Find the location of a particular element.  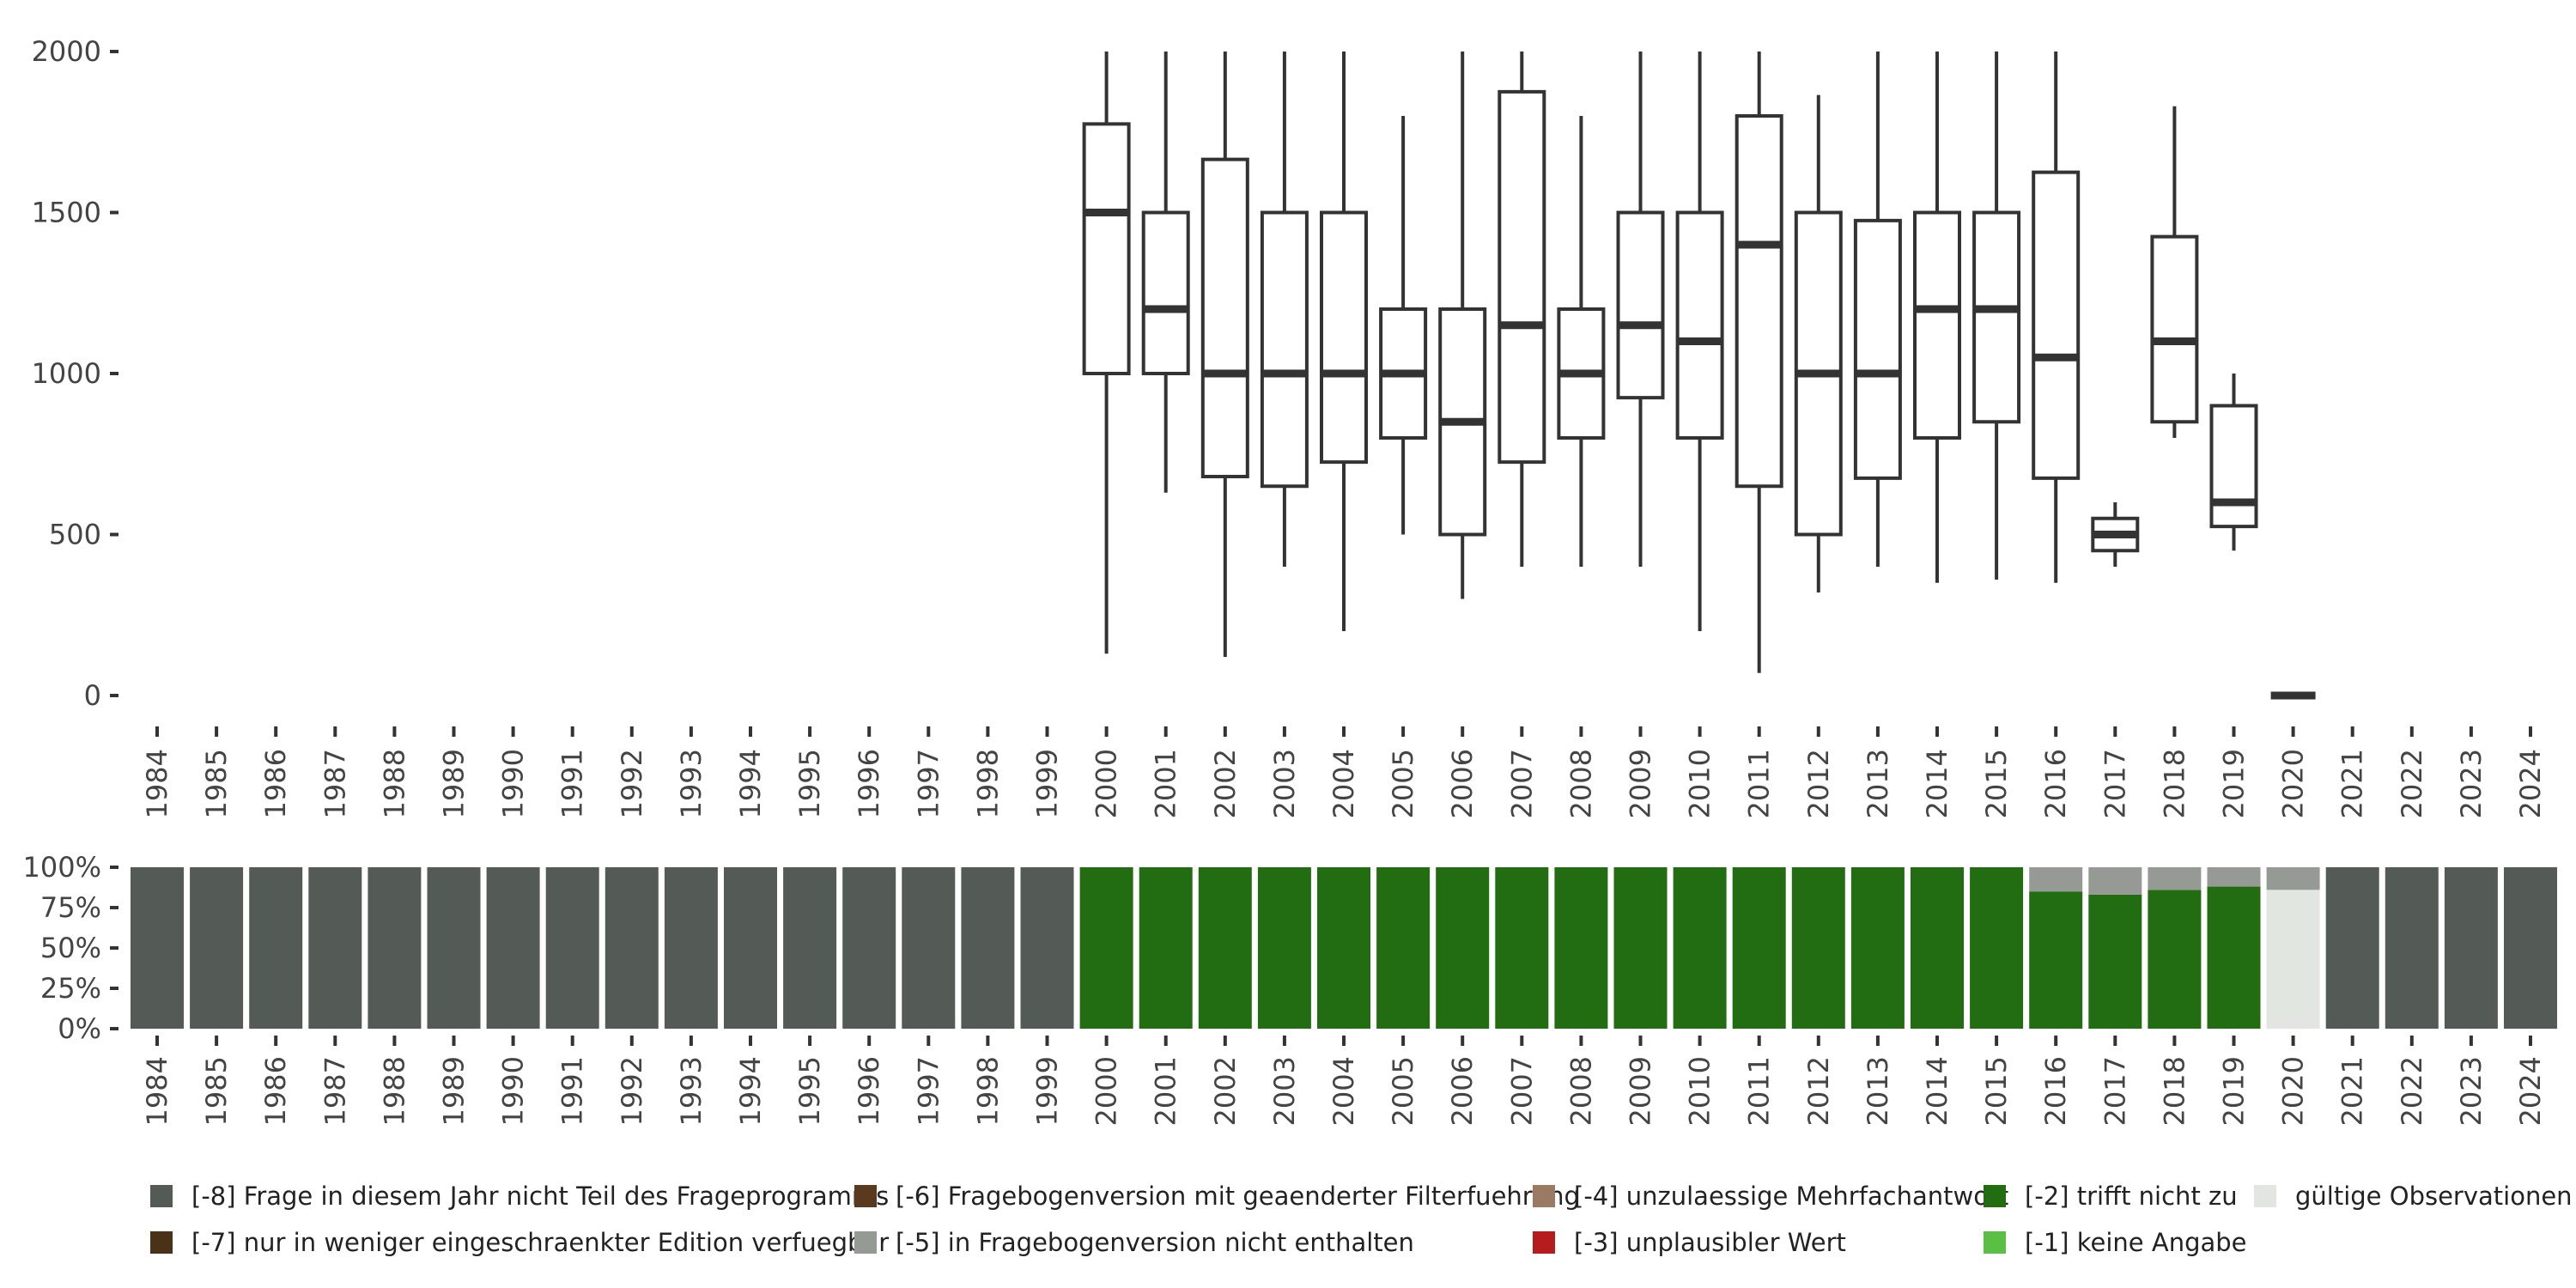

box-2001 is located at coordinates (1166, 272).